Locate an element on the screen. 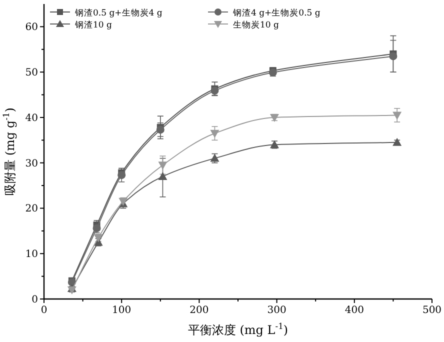 Image resolution: width=444 pixels, height=342 pixels. y-tick-label: 10 is located at coordinates (31, 254).